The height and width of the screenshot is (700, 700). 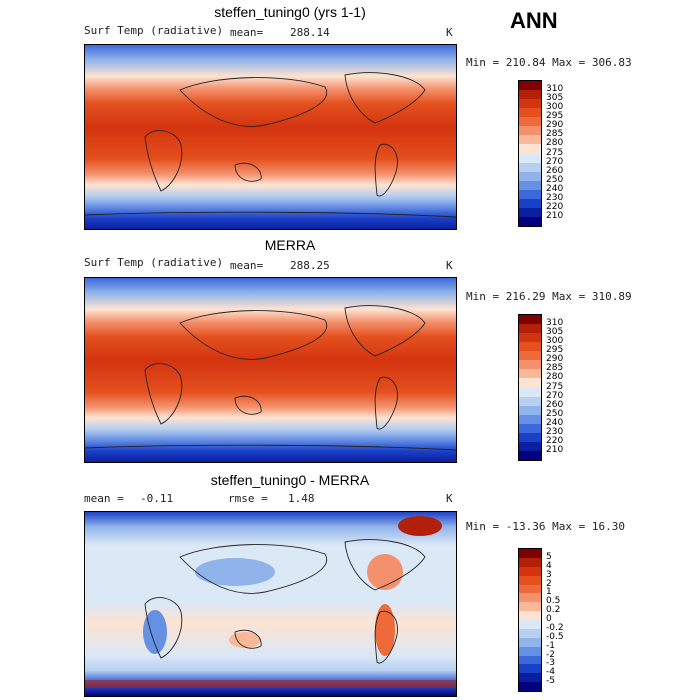 What do you see at coordinates (555, 395) in the screenshot?
I see `panel2-colorbar-tick-label: 270` at bounding box center [555, 395].